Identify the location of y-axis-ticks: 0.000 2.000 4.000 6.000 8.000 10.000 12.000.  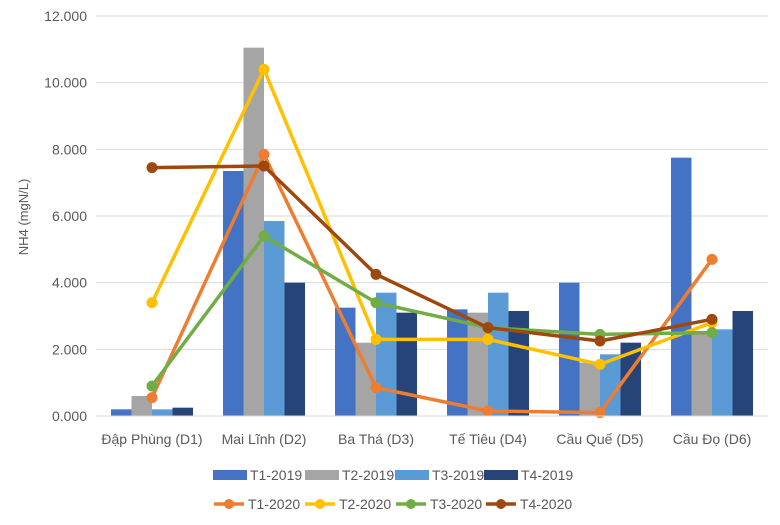
(65, 216).